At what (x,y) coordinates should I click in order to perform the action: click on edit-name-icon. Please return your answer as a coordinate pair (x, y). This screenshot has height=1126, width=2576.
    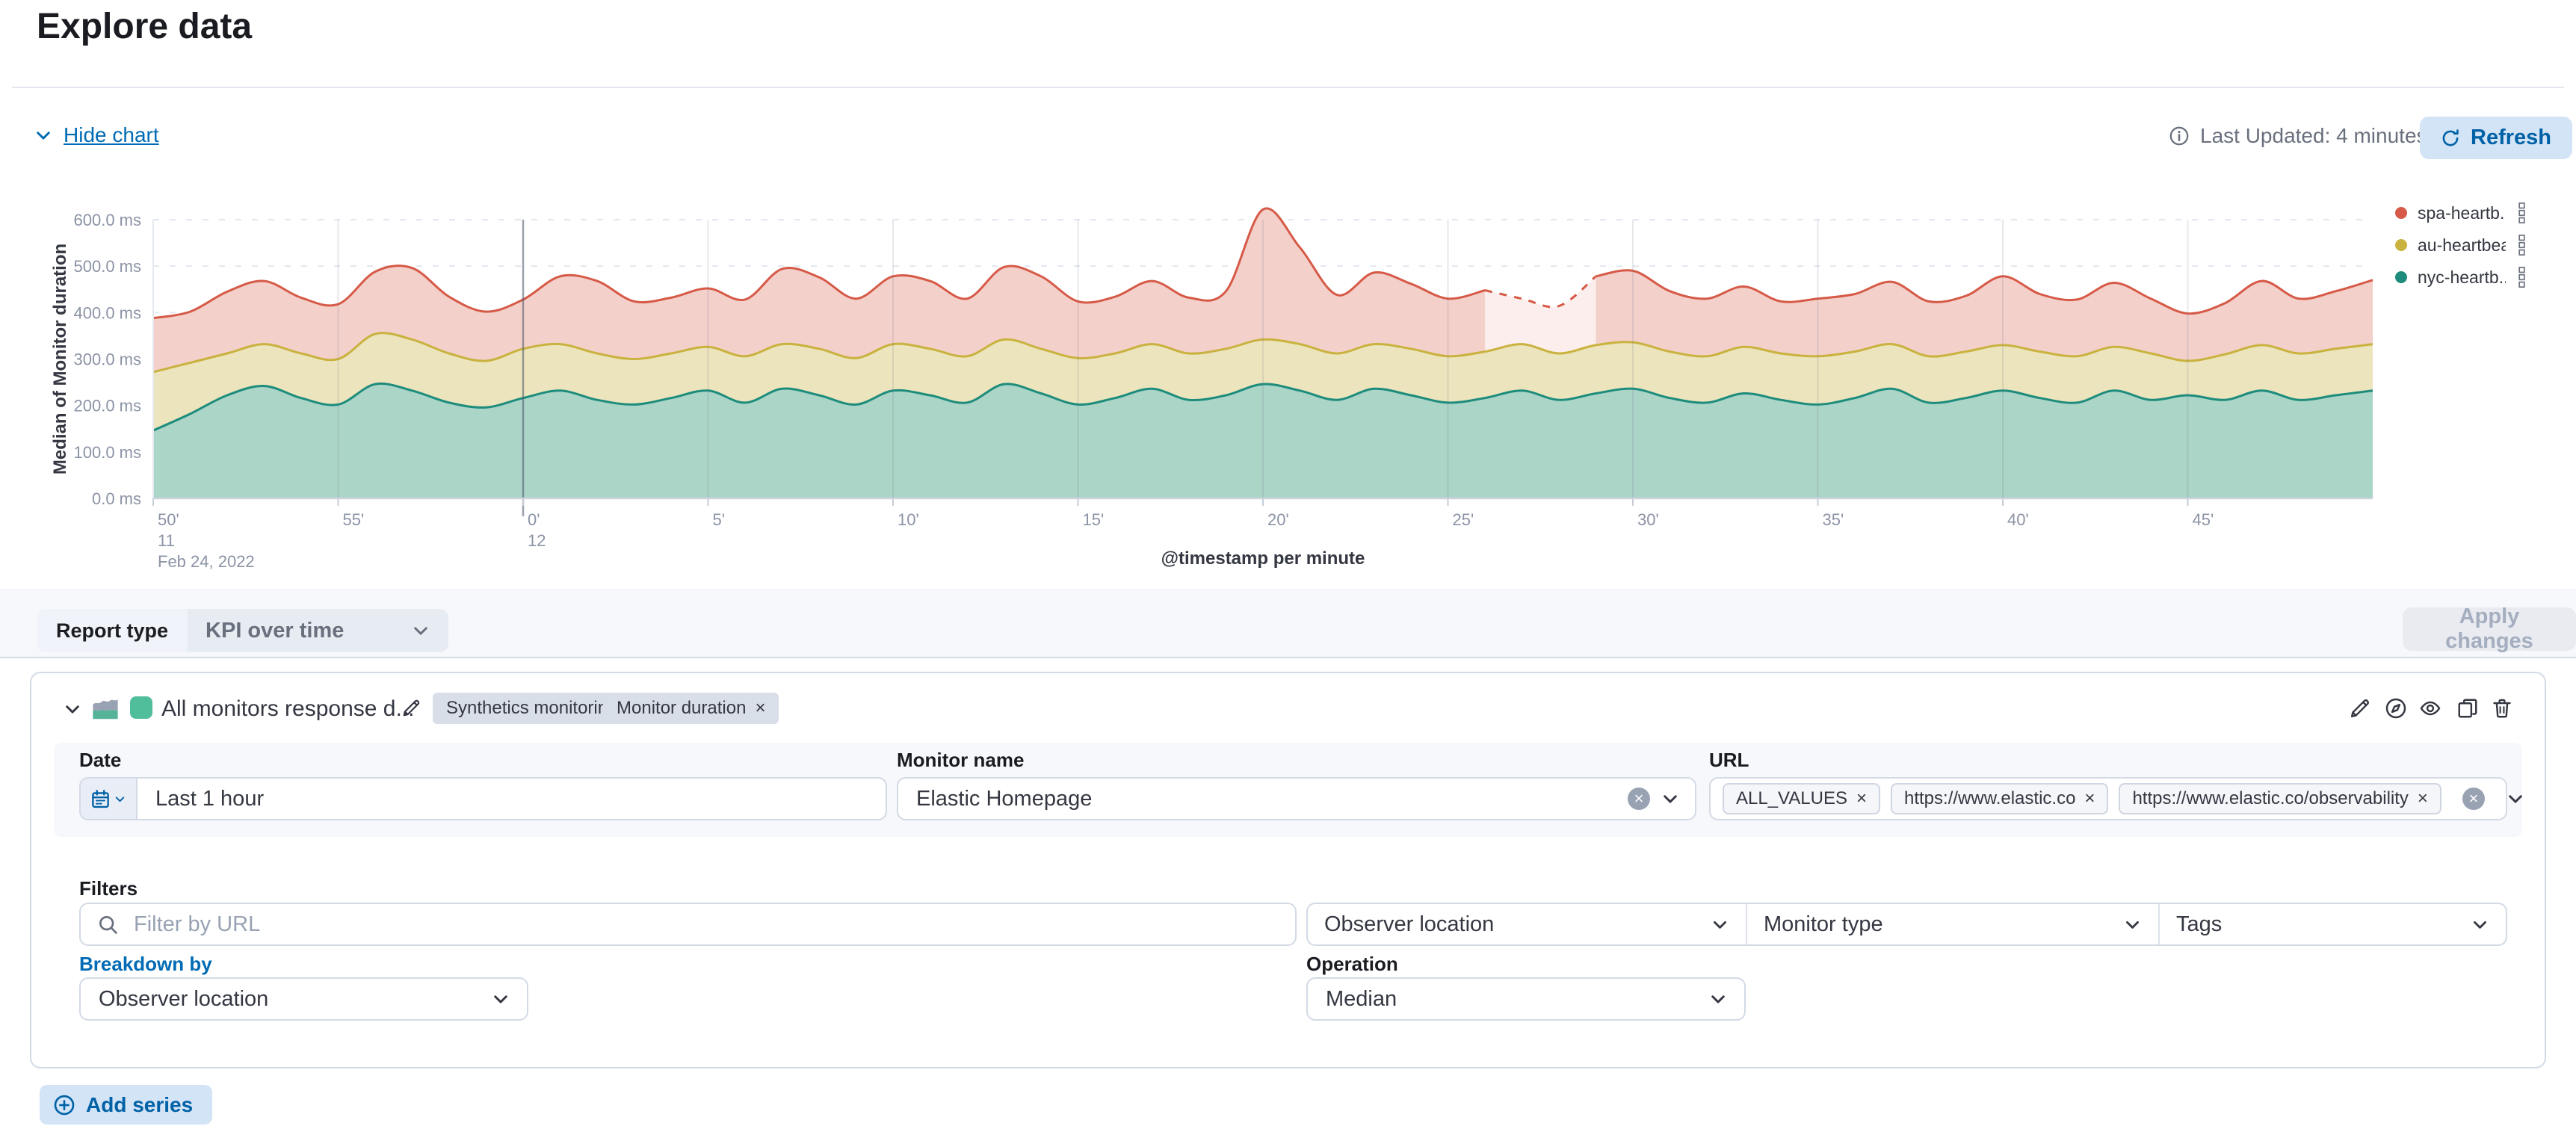
    Looking at the image, I should click on (411, 708).